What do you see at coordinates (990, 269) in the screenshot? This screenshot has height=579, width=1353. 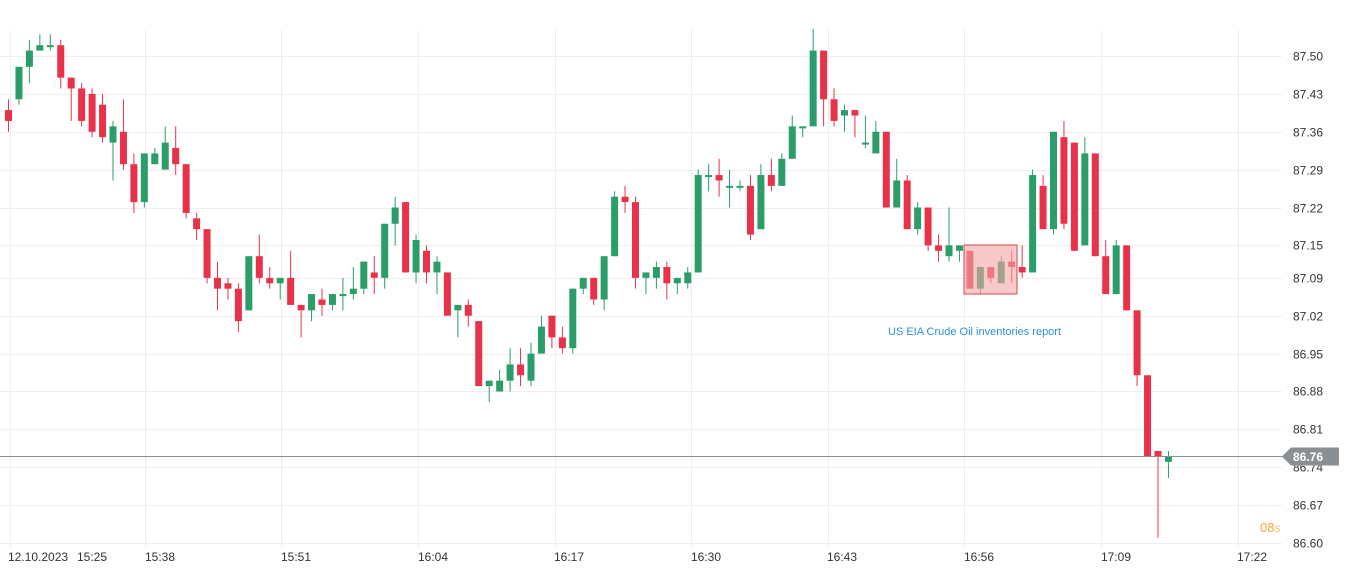 I see `event-highlight-box` at bounding box center [990, 269].